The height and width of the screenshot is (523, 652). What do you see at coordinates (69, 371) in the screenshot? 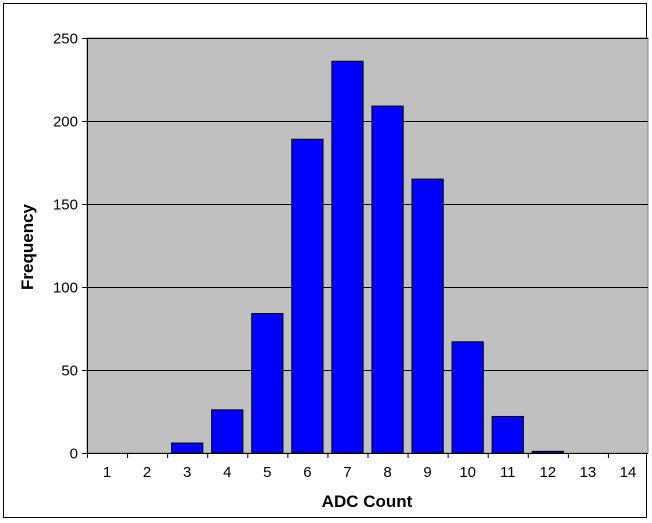
I see `y-tick-label: 50` at bounding box center [69, 371].